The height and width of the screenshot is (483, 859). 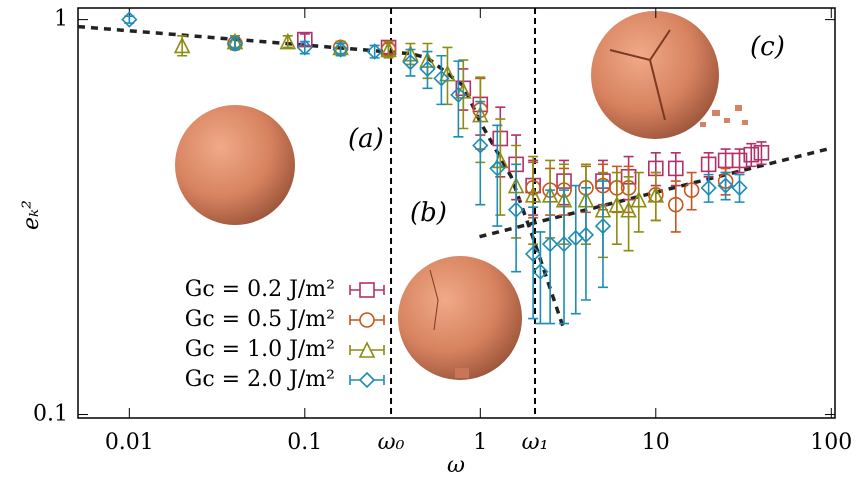 I want to click on sphere-a, so click(x=235, y=165).